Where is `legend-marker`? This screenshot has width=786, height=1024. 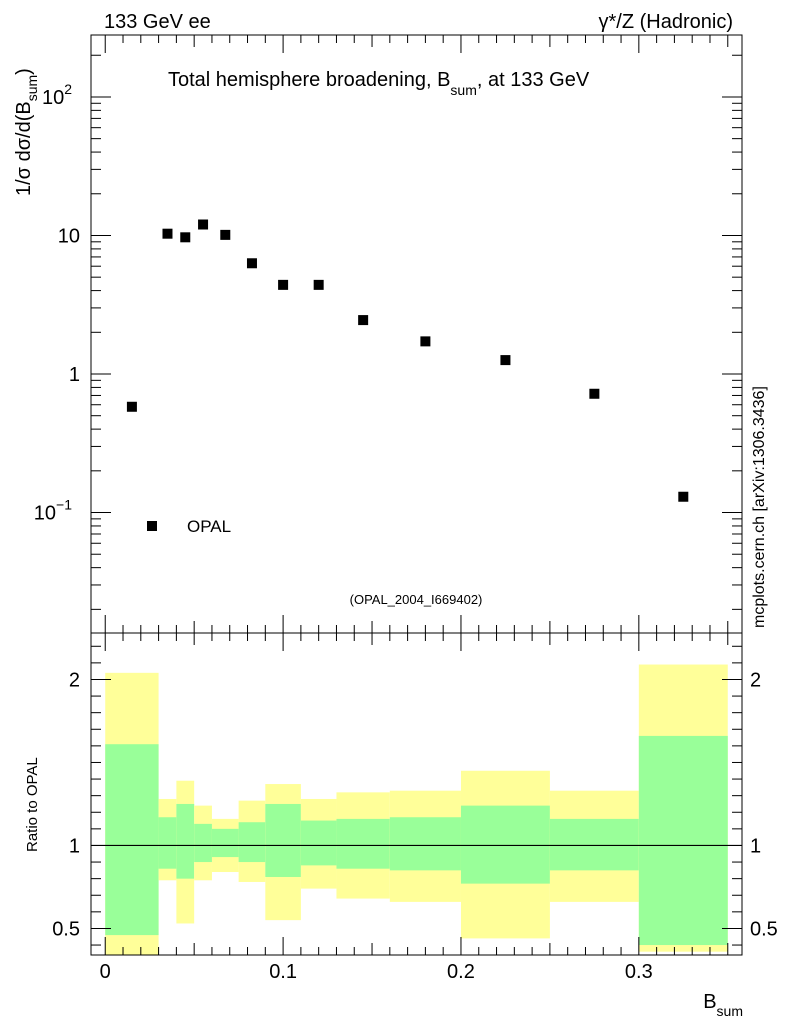
legend-marker is located at coordinates (152, 526).